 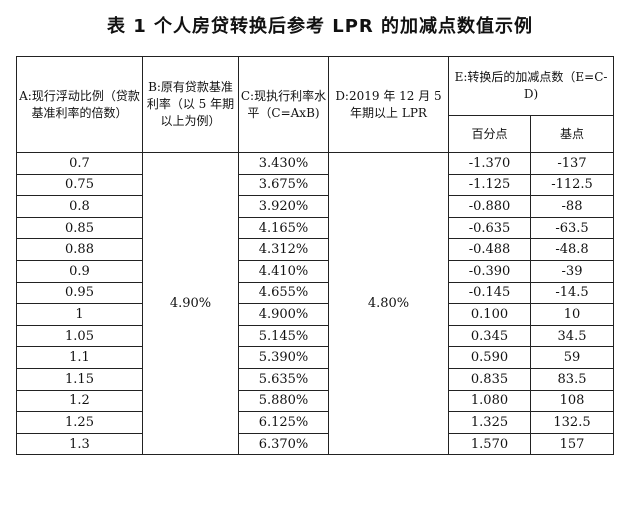 I want to click on header-floating-ratio: A:现行浮动比例（贷款基准利率的倍数）, so click(x=79, y=104).